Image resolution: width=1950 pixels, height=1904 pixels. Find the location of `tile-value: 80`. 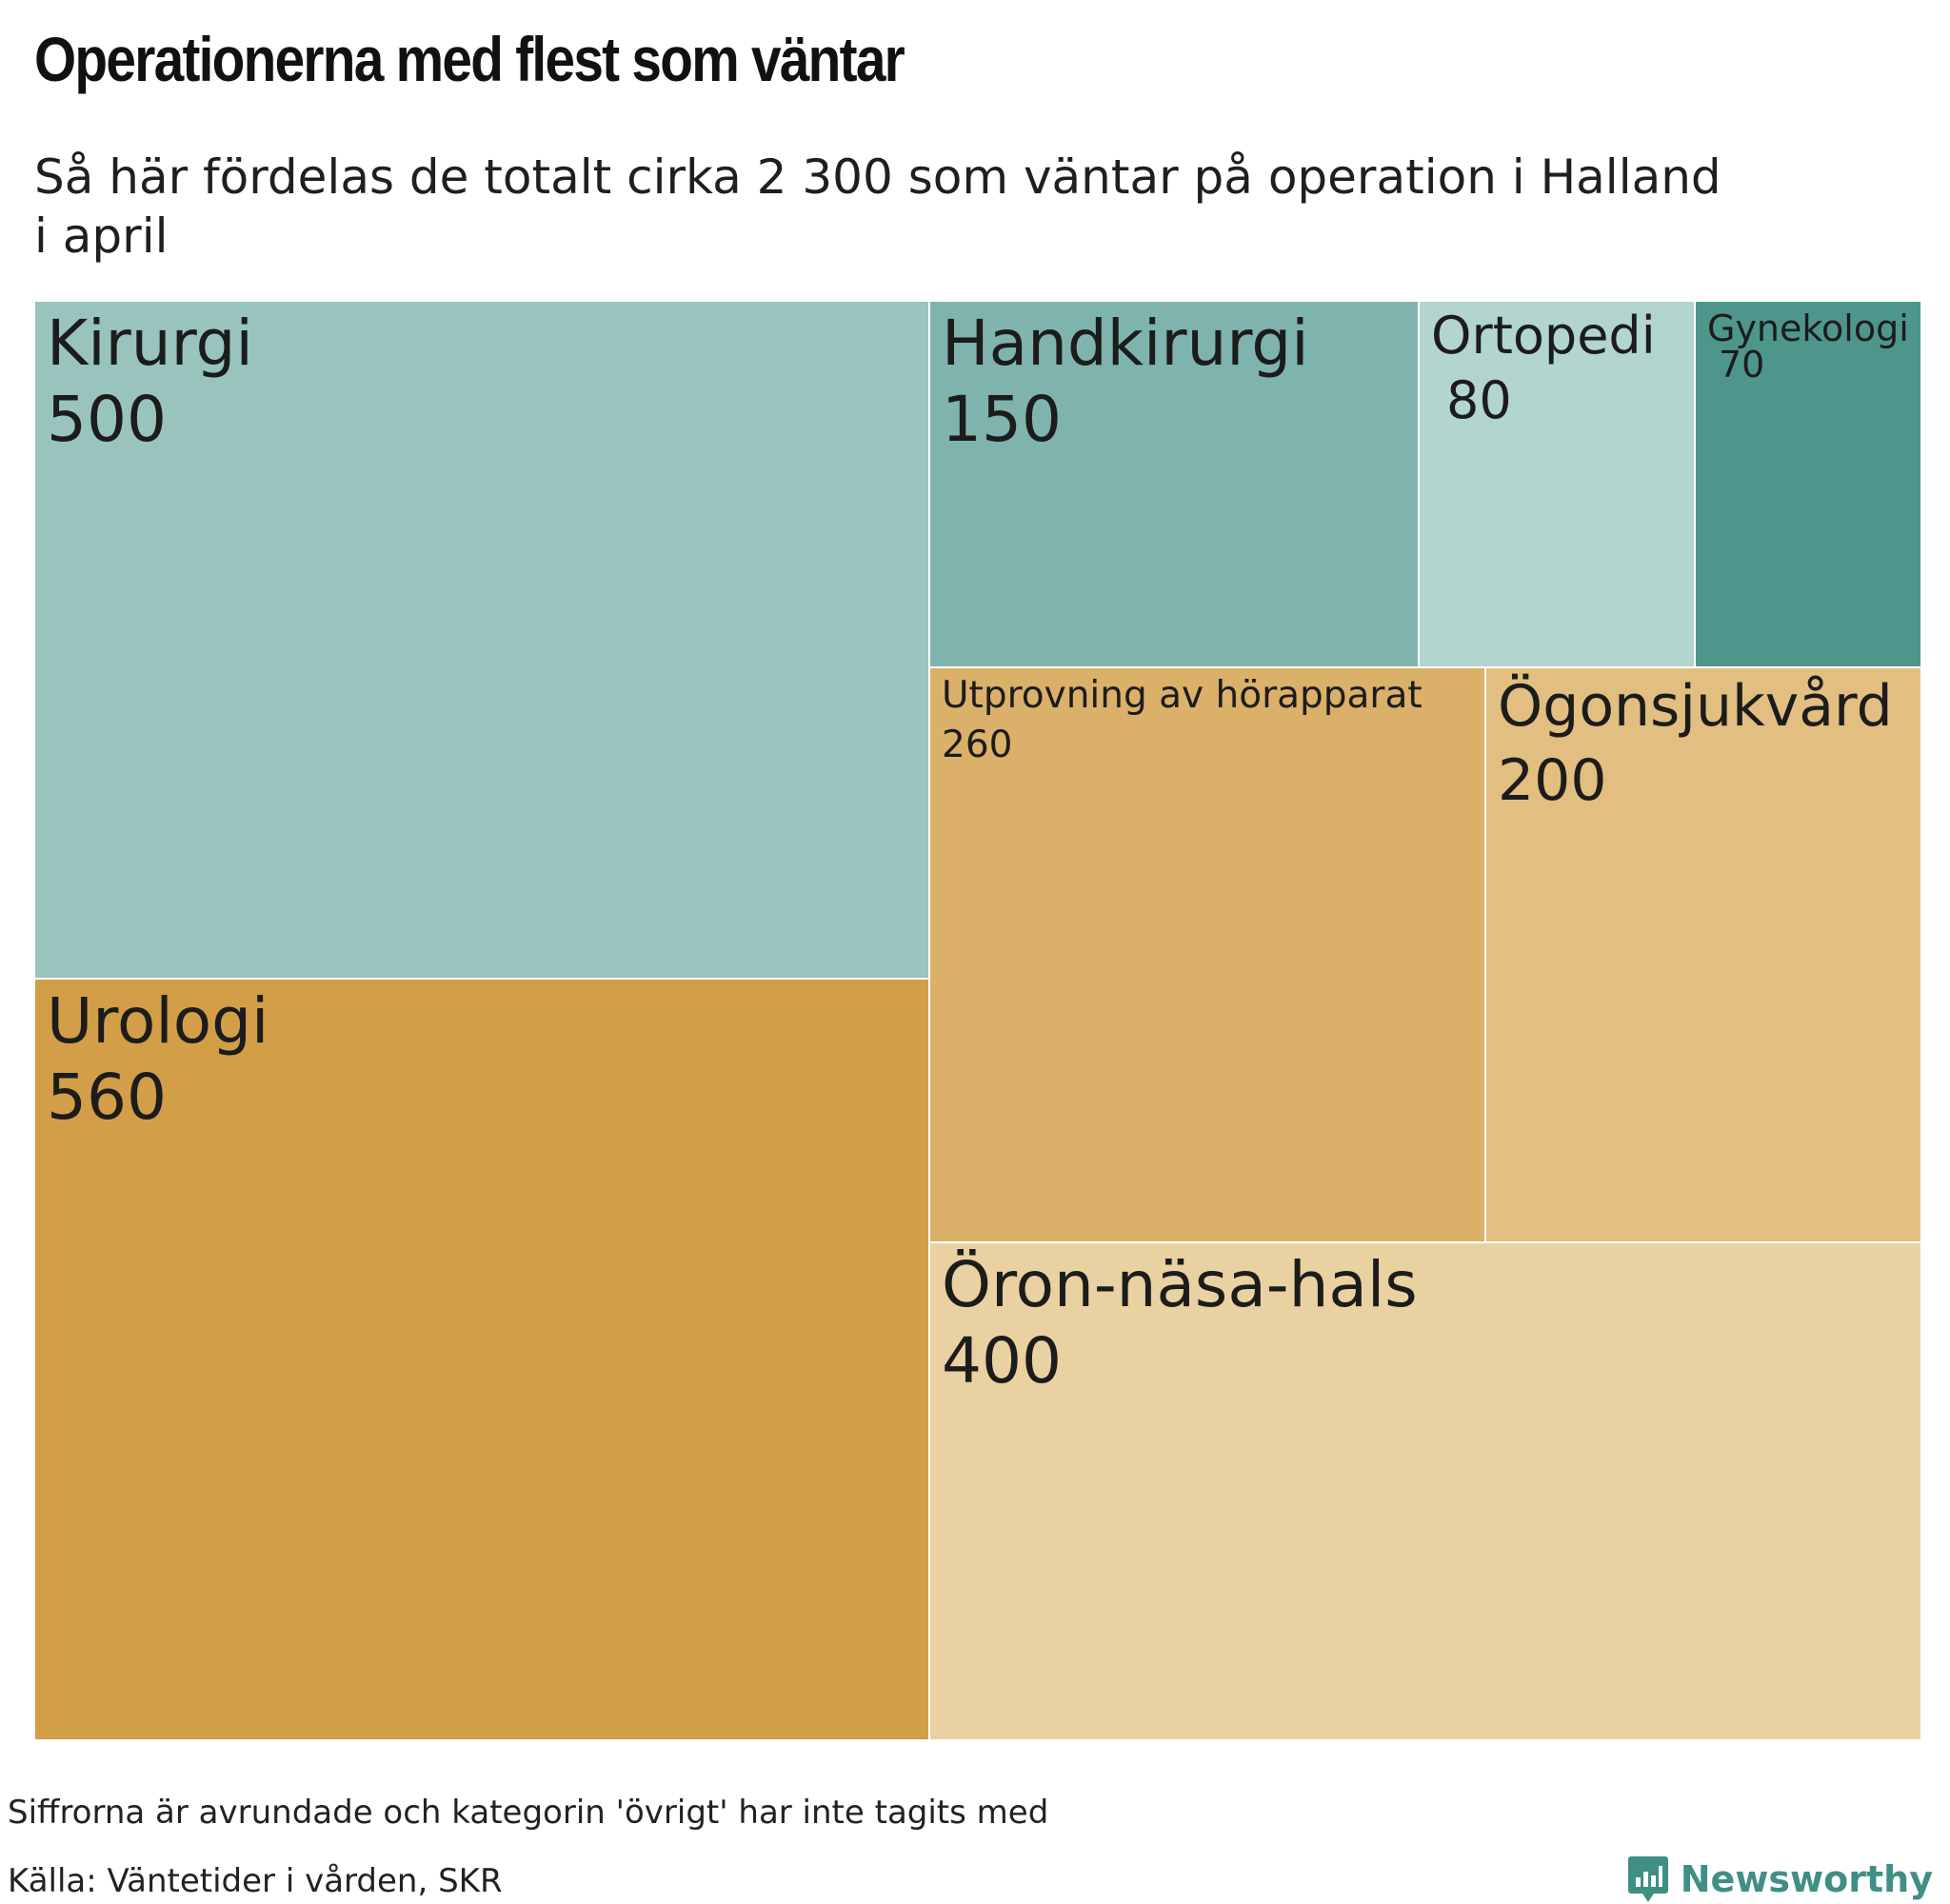

tile-value: 80 is located at coordinates (1479, 400).